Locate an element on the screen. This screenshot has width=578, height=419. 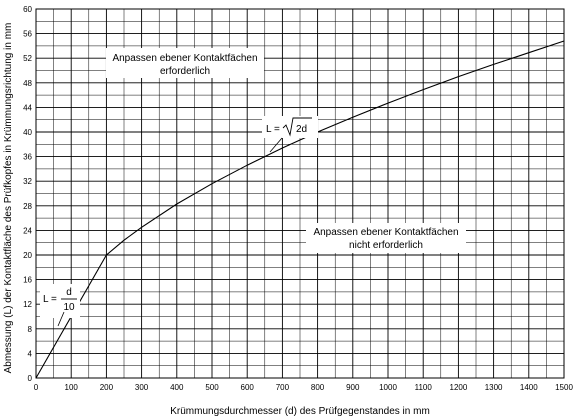
formula-linear: L = d 10 is located at coordinates (60, 305).